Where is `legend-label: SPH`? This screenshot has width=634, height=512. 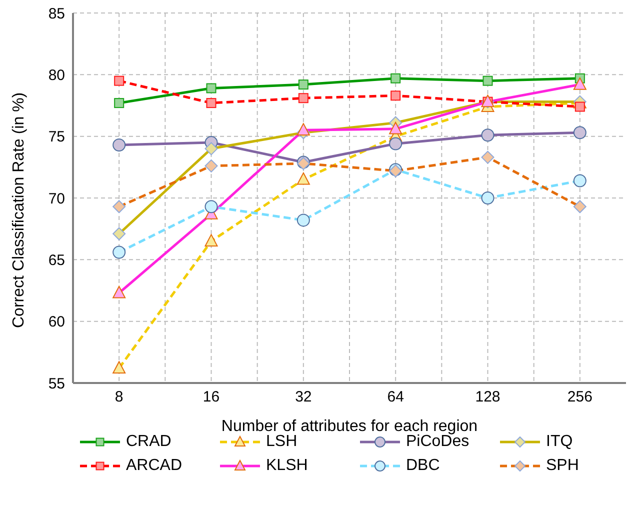
legend-label: SPH is located at coordinates (562, 466).